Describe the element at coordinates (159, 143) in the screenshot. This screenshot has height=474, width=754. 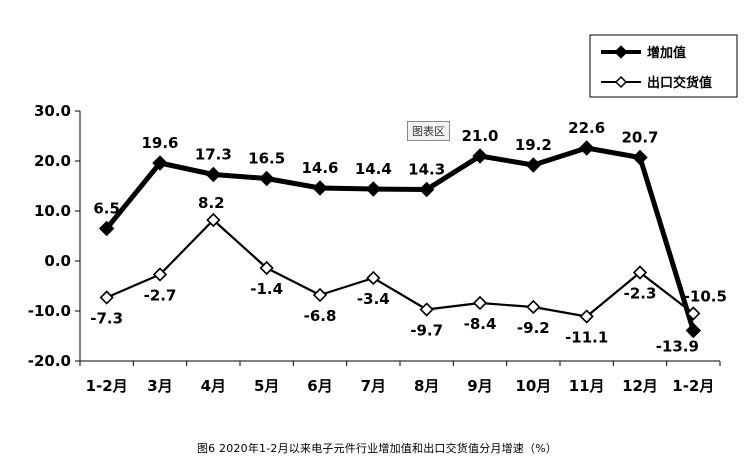
I see `value-added-label: 19.6` at that location.